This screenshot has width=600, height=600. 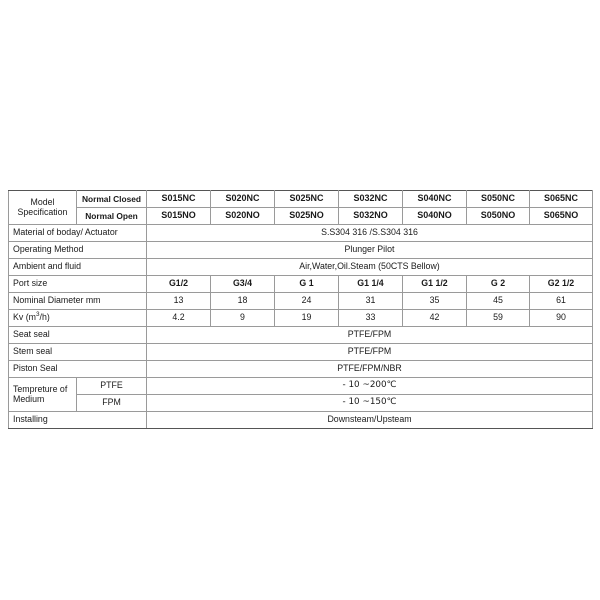 I want to click on header-model-s015no: S015NO, so click(x=178, y=216).